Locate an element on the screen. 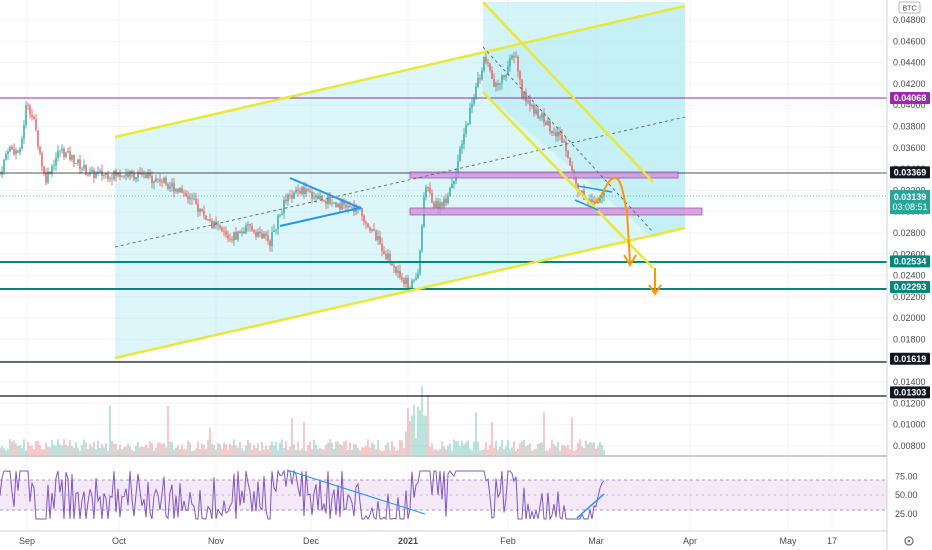 The height and width of the screenshot is (550, 932). settings-icon is located at coordinates (909, 541).